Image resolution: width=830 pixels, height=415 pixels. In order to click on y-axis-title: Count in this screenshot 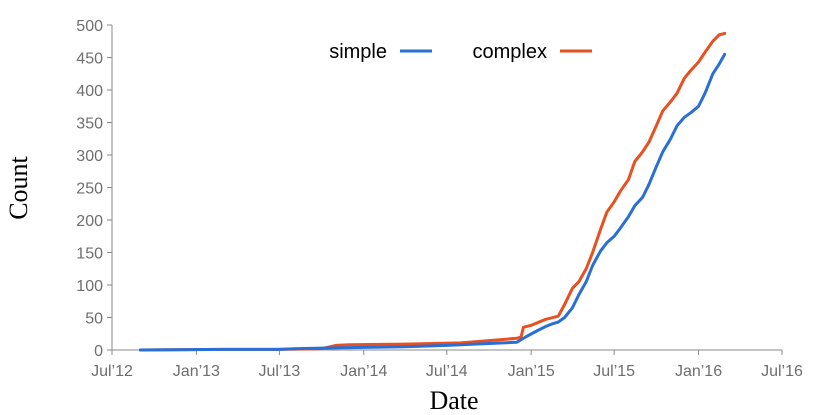, I will do `click(18, 187)`.